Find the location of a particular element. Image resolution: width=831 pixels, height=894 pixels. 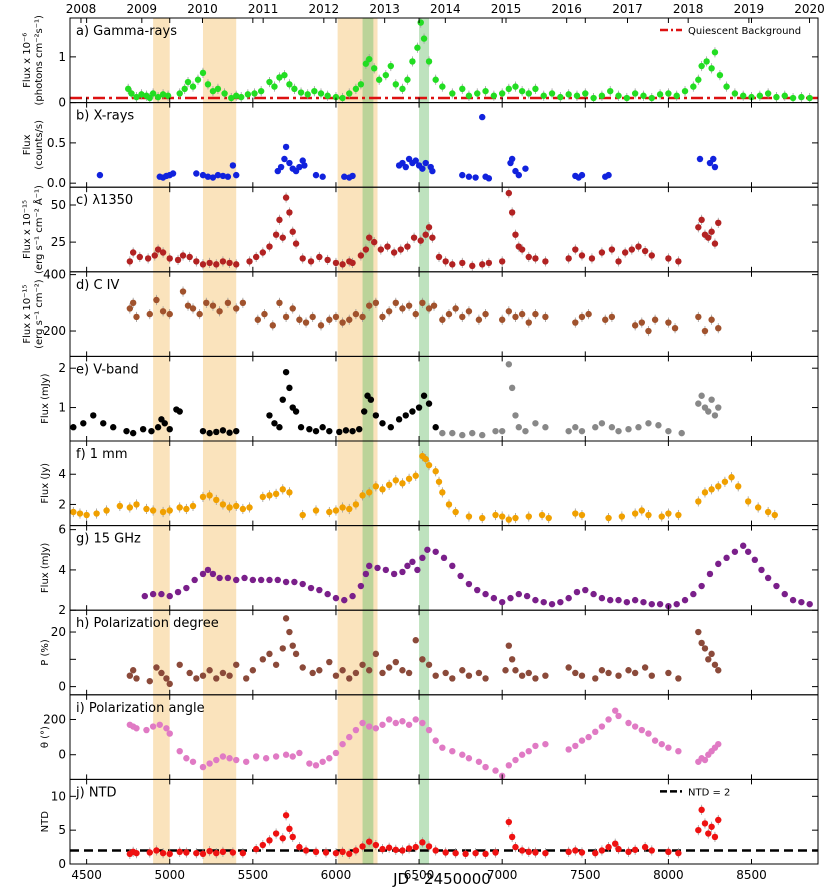

series-points is located at coordinates (407, 147).